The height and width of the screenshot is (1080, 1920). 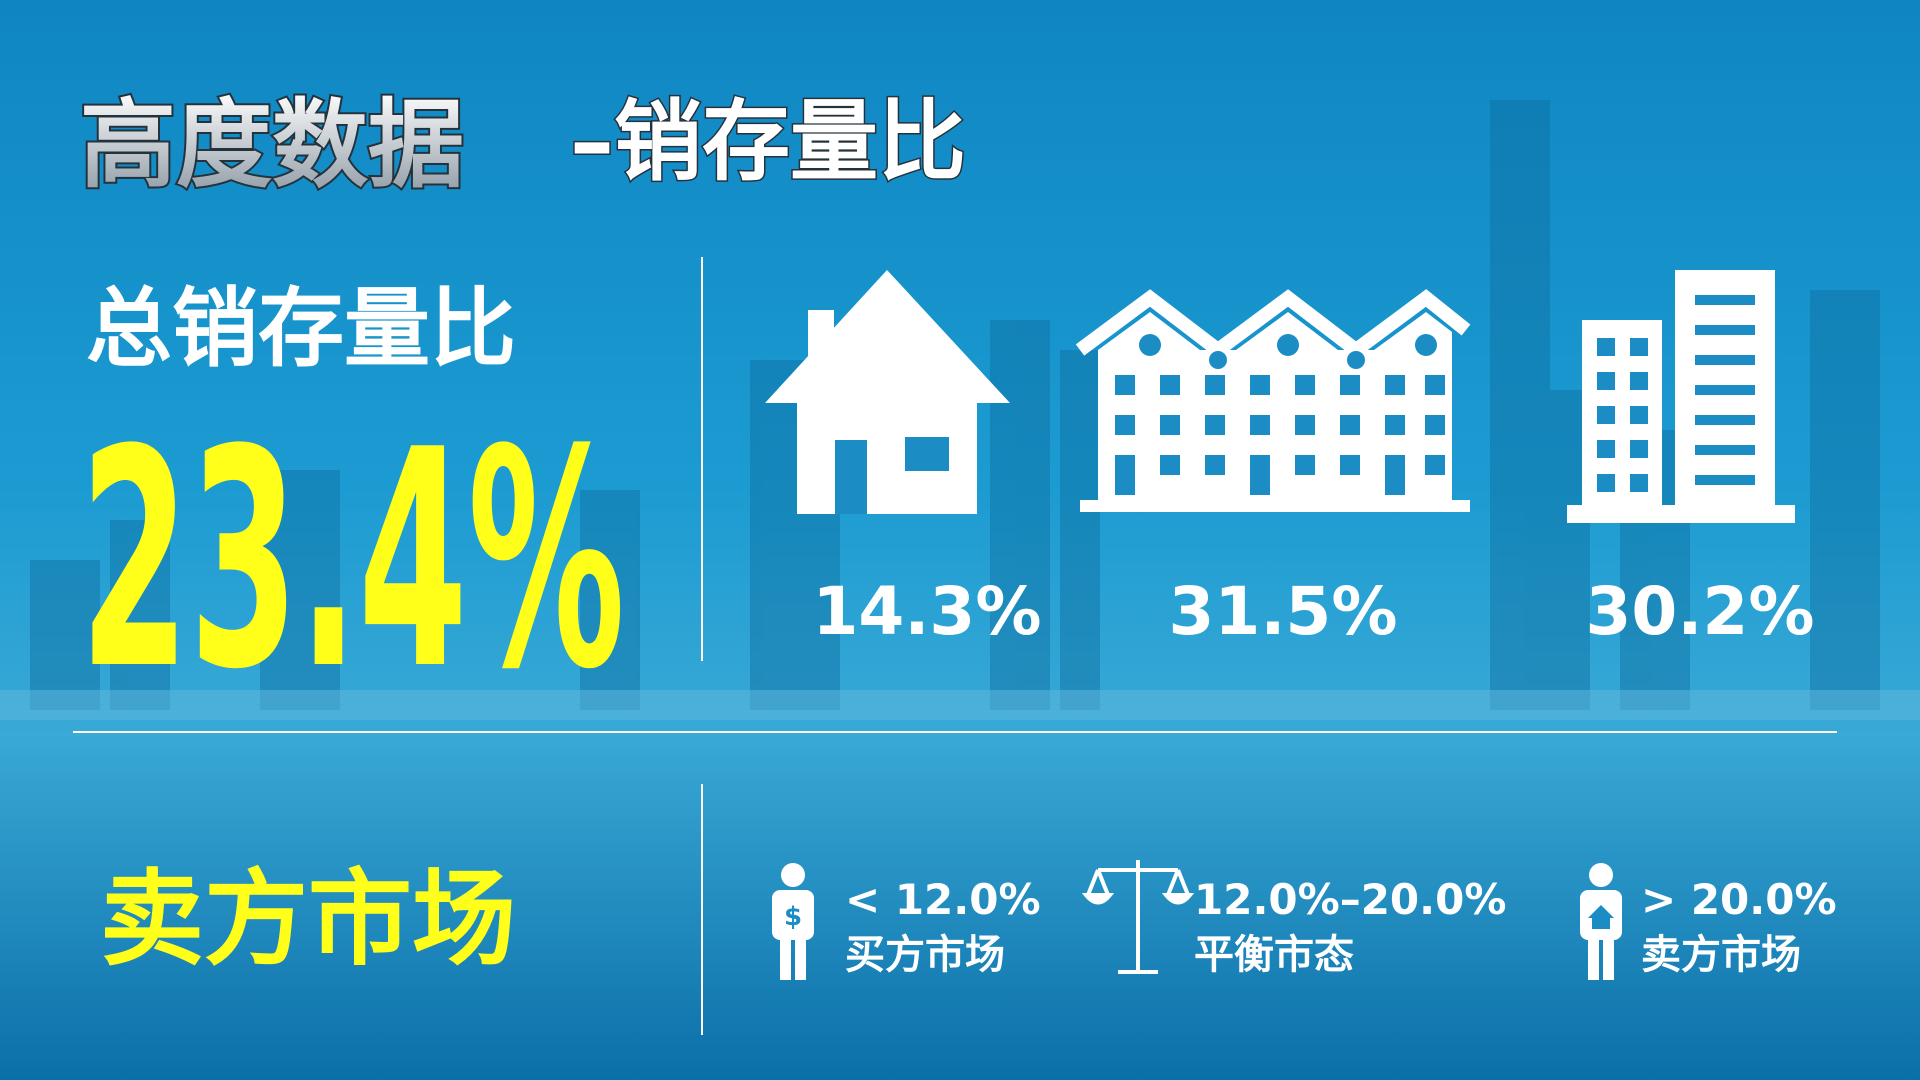 What do you see at coordinates (960, 705) in the screenshot?
I see `waterline` at bounding box center [960, 705].